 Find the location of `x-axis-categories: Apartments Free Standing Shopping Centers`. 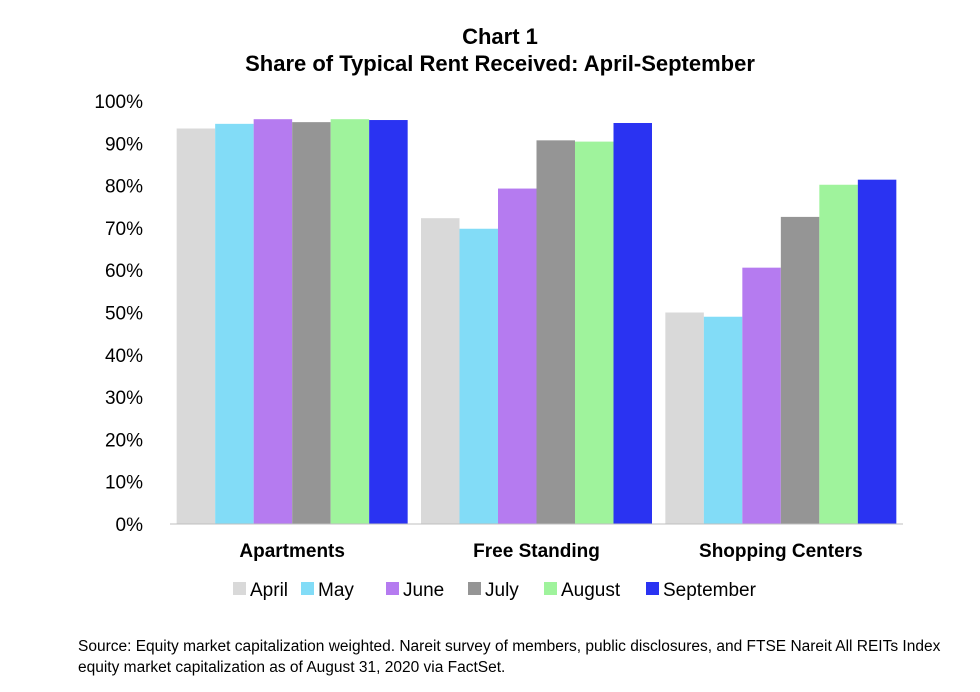

x-axis-categories: Apartments Free Standing Shopping Centers is located at coordinates (550, 551).